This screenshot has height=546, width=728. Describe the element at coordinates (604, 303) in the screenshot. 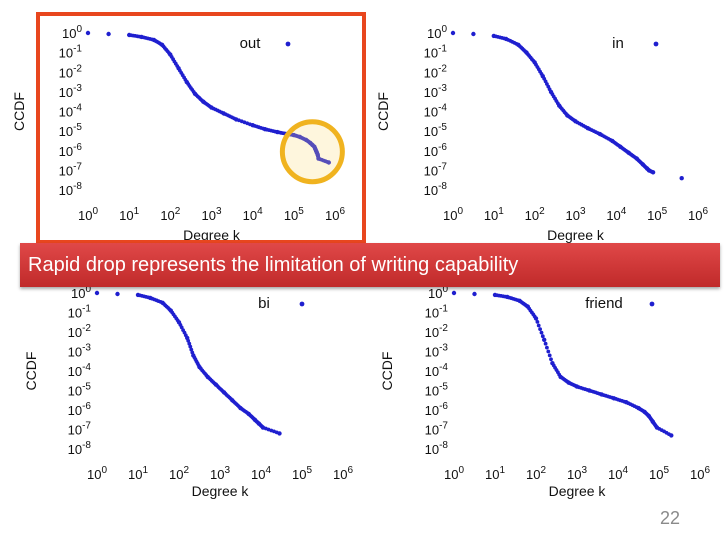

I see `legend-label: friend` at that location.